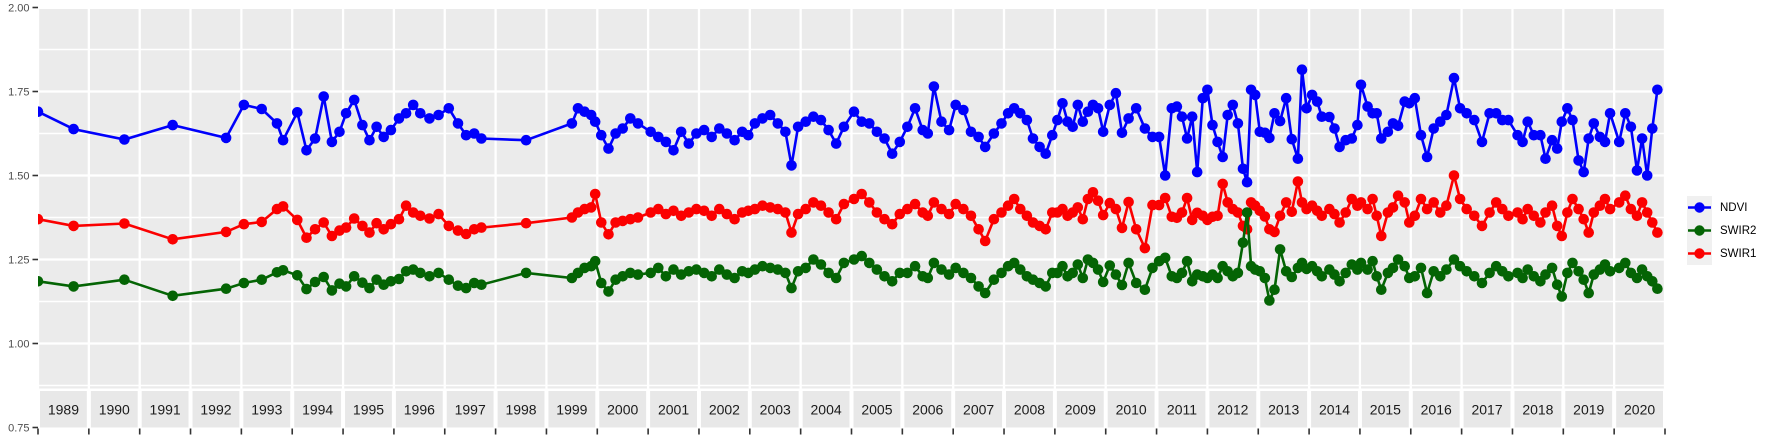 The image size is (1773, 442). What do you see at coordinates (1131, 409) in the screenshot?
I see `x-strip-box-2010` at bounding box center [1131, 409].